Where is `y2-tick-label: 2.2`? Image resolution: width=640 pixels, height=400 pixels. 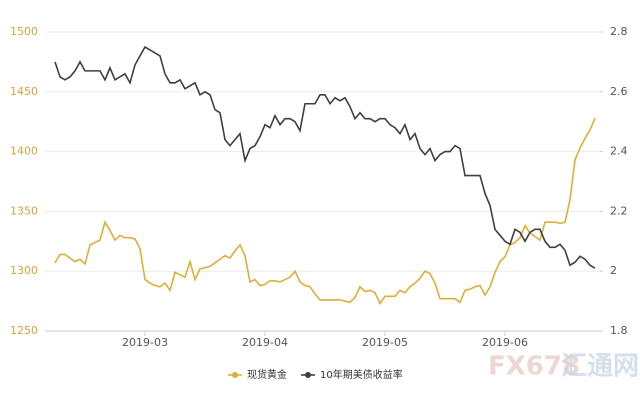 y2-tick-label: 2.2 is located at coordinates (619, 210).